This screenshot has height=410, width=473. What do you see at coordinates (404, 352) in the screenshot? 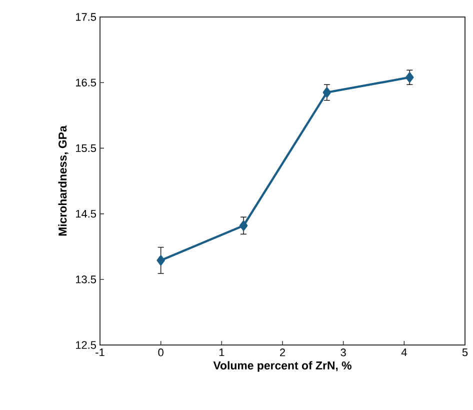
I see `x-tick-label: 4` at bounding box center [404, 352].